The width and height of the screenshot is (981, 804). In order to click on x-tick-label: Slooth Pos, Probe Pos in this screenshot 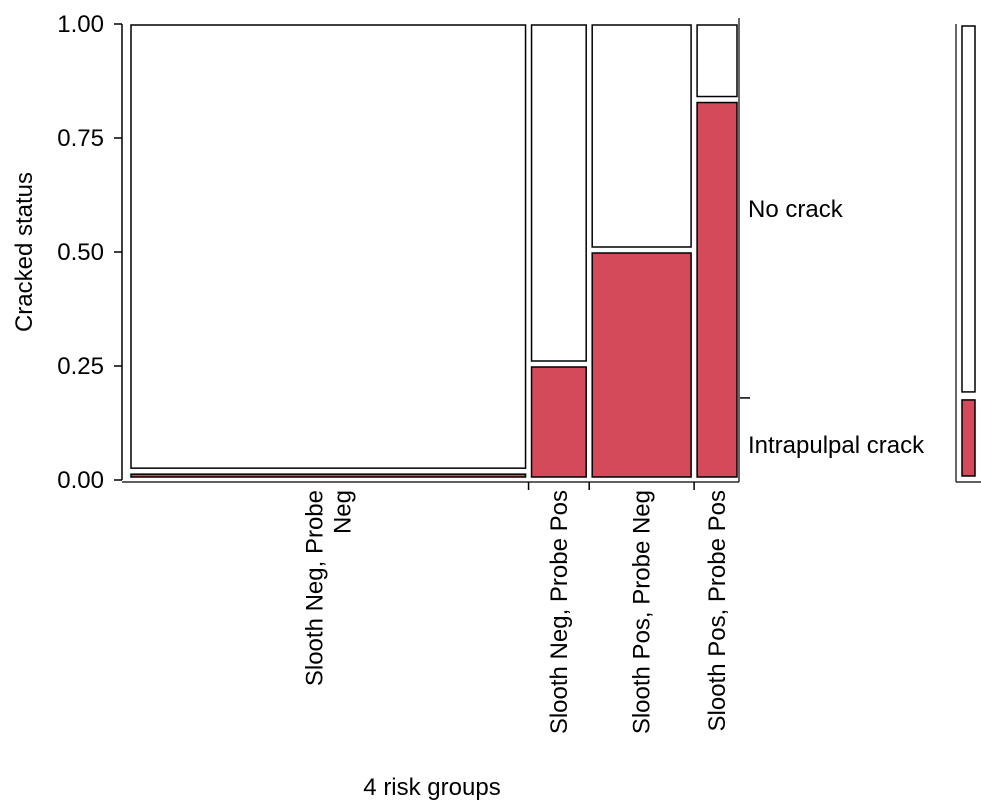, I will do `click(717, 610)`.